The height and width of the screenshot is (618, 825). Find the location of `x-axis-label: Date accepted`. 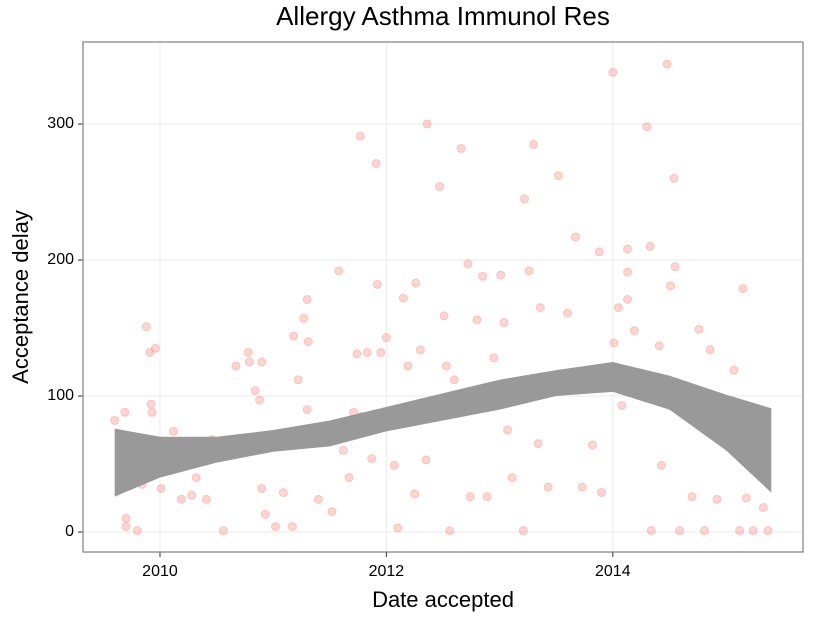

x-axis-label: Date accepted is located at coordinates (443, 599).